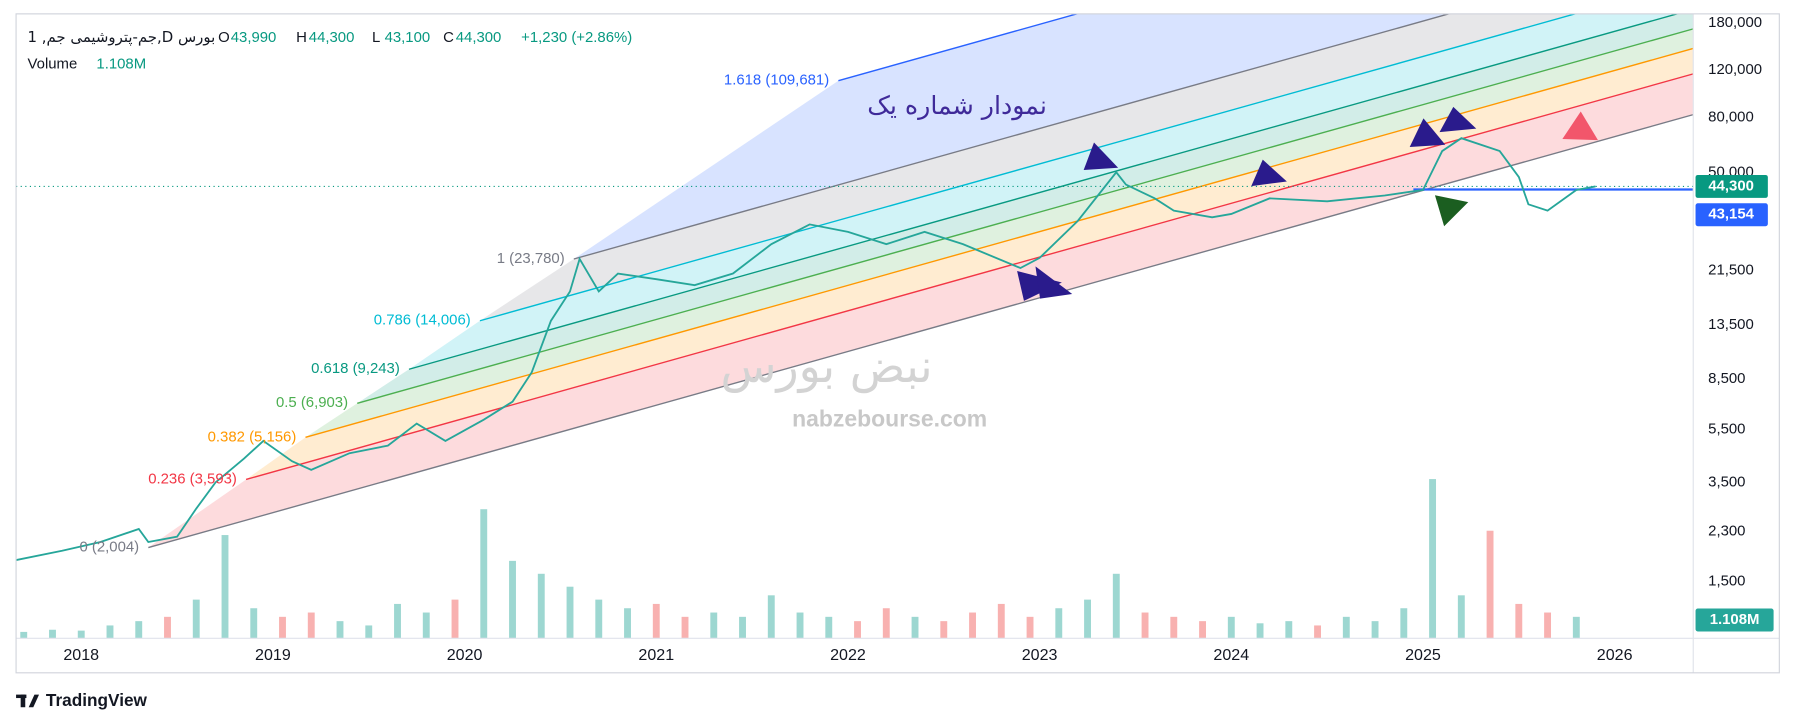  I want to click on ohlc-label: H, so click(301, 37).